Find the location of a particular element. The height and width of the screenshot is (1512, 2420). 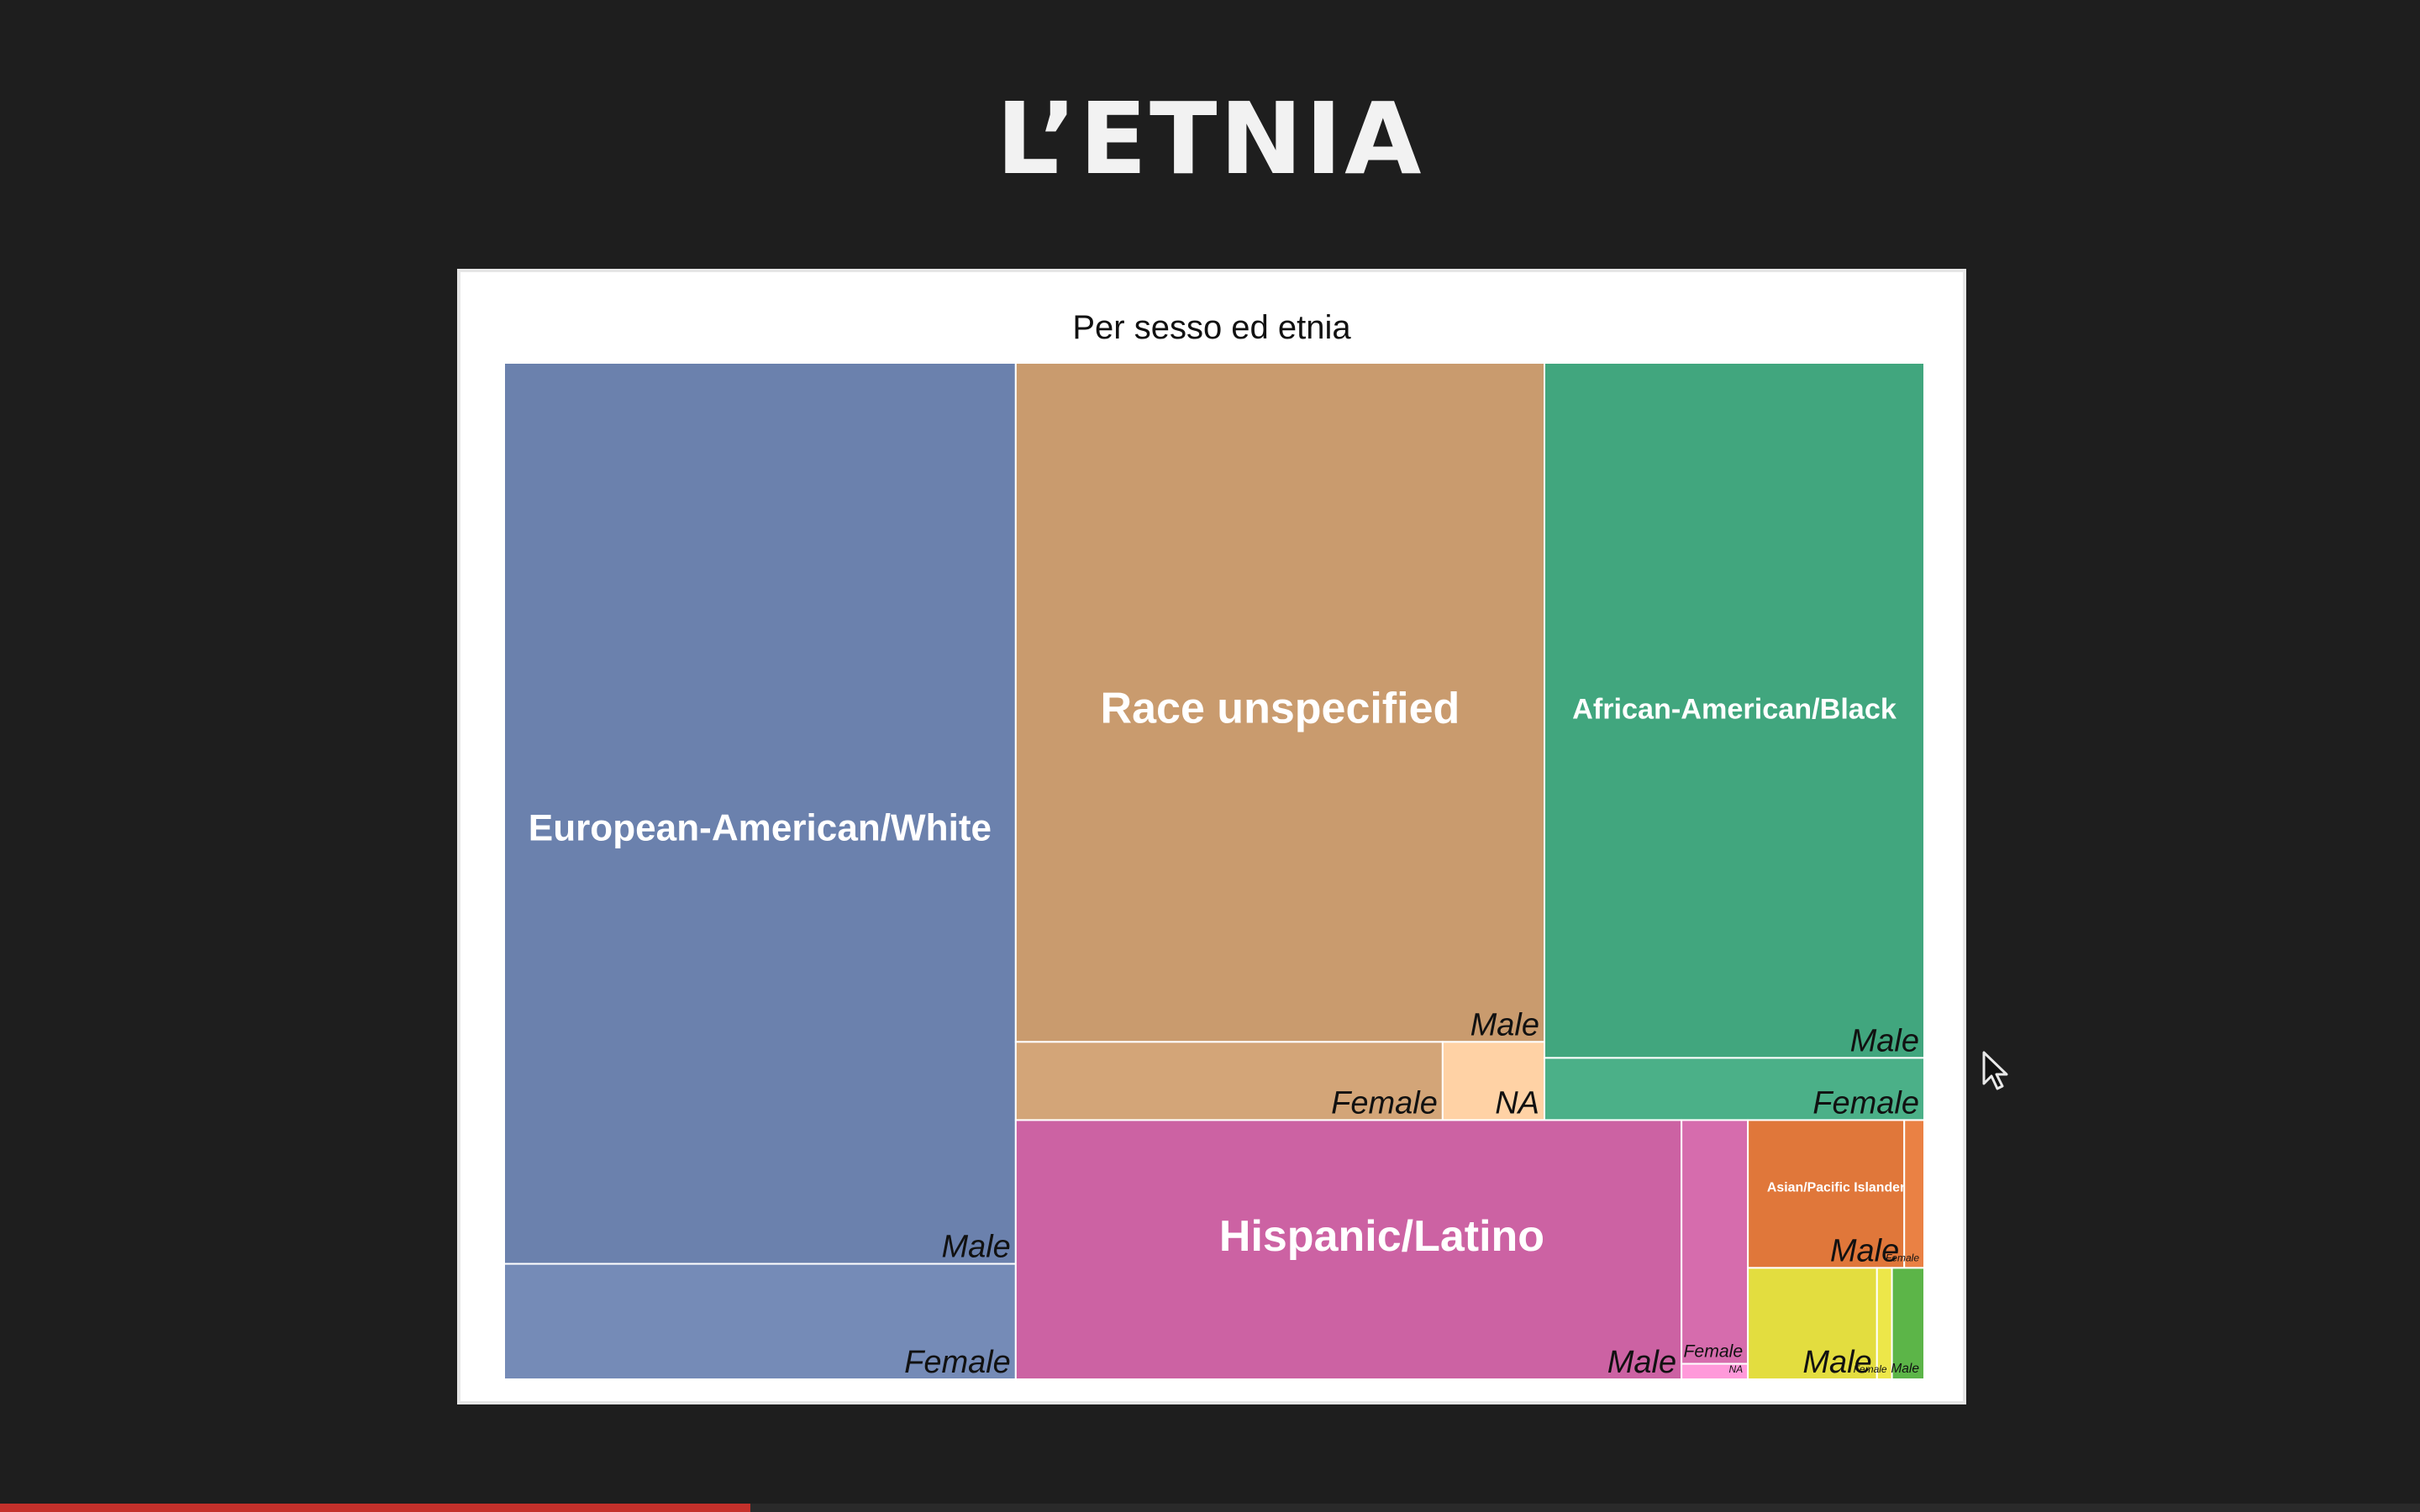

treemap-group-label: Asian/Pacific Islander is located at coordinates (1836, 1188).